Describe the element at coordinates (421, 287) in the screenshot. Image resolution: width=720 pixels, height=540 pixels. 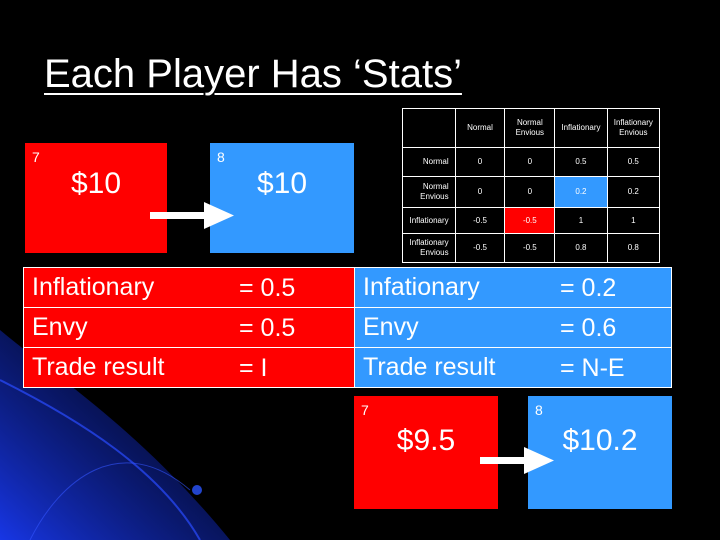
I see `stat-label: Infationary` at that location.